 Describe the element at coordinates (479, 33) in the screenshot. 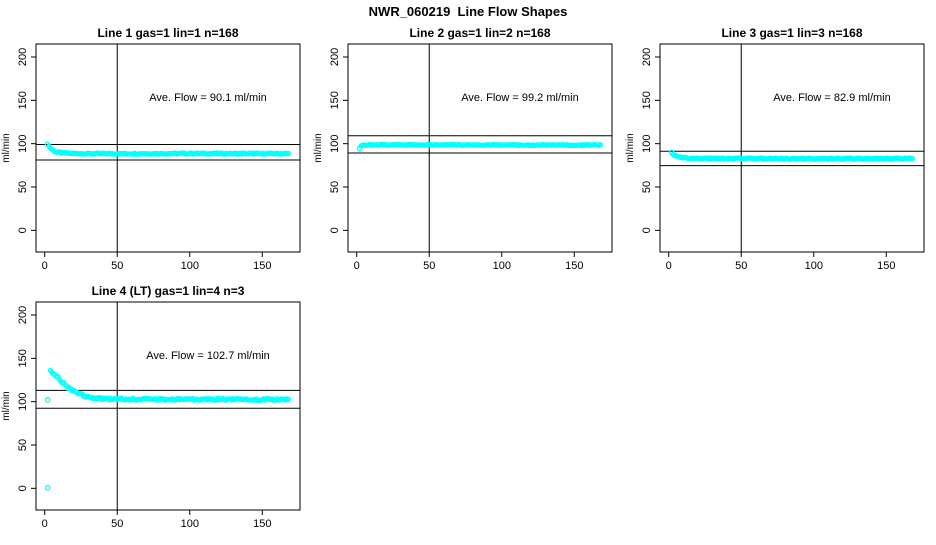

I see `subplot-title: Line 2 gas=1 lin=2 n=168` at that location.